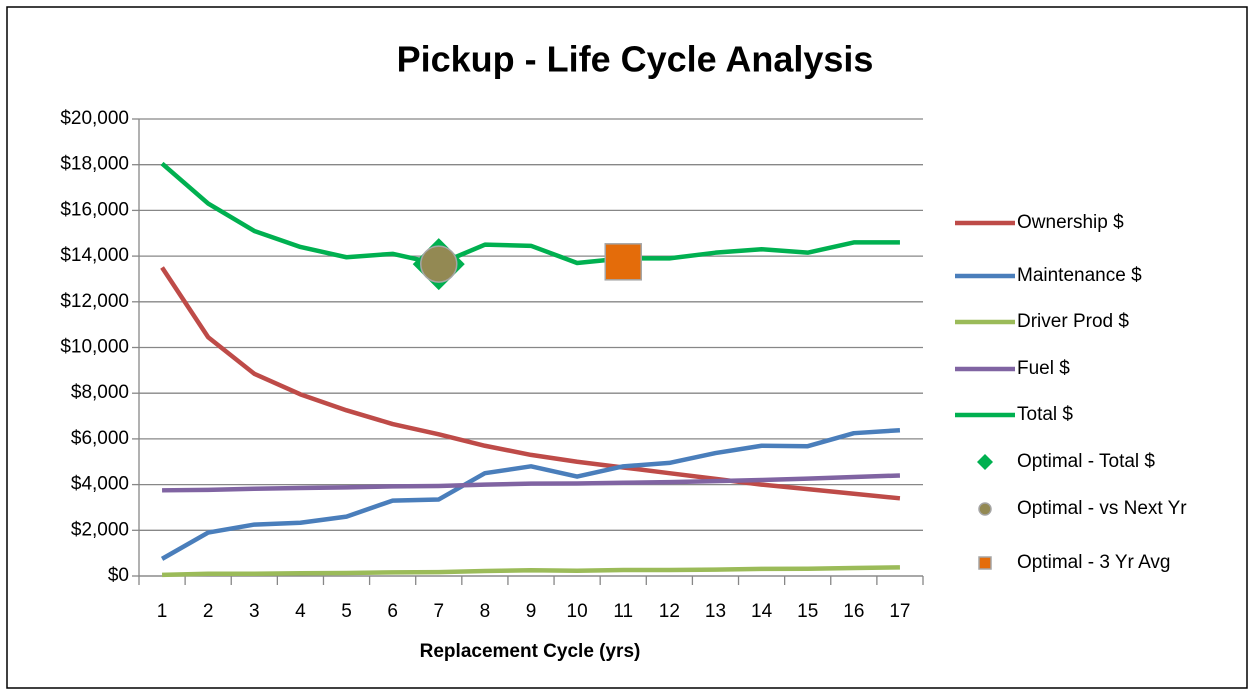 This screenshot has height=694, width=1254. Describe the element at coordinates (762, 611) in the screenshot. I see `x-tick-label: 14` at that location.